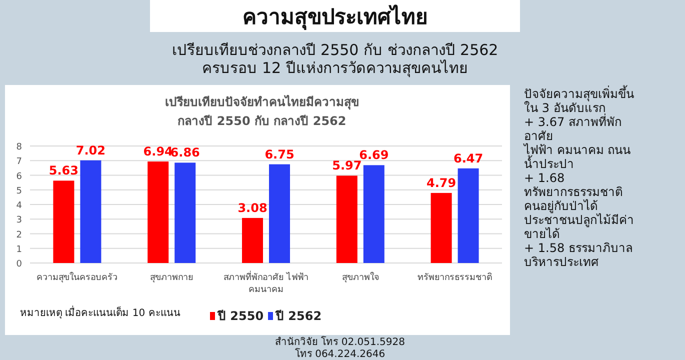 This screenshot has width=685, height=360. I want to click on y-tick-label: 1, so click(19, 249).